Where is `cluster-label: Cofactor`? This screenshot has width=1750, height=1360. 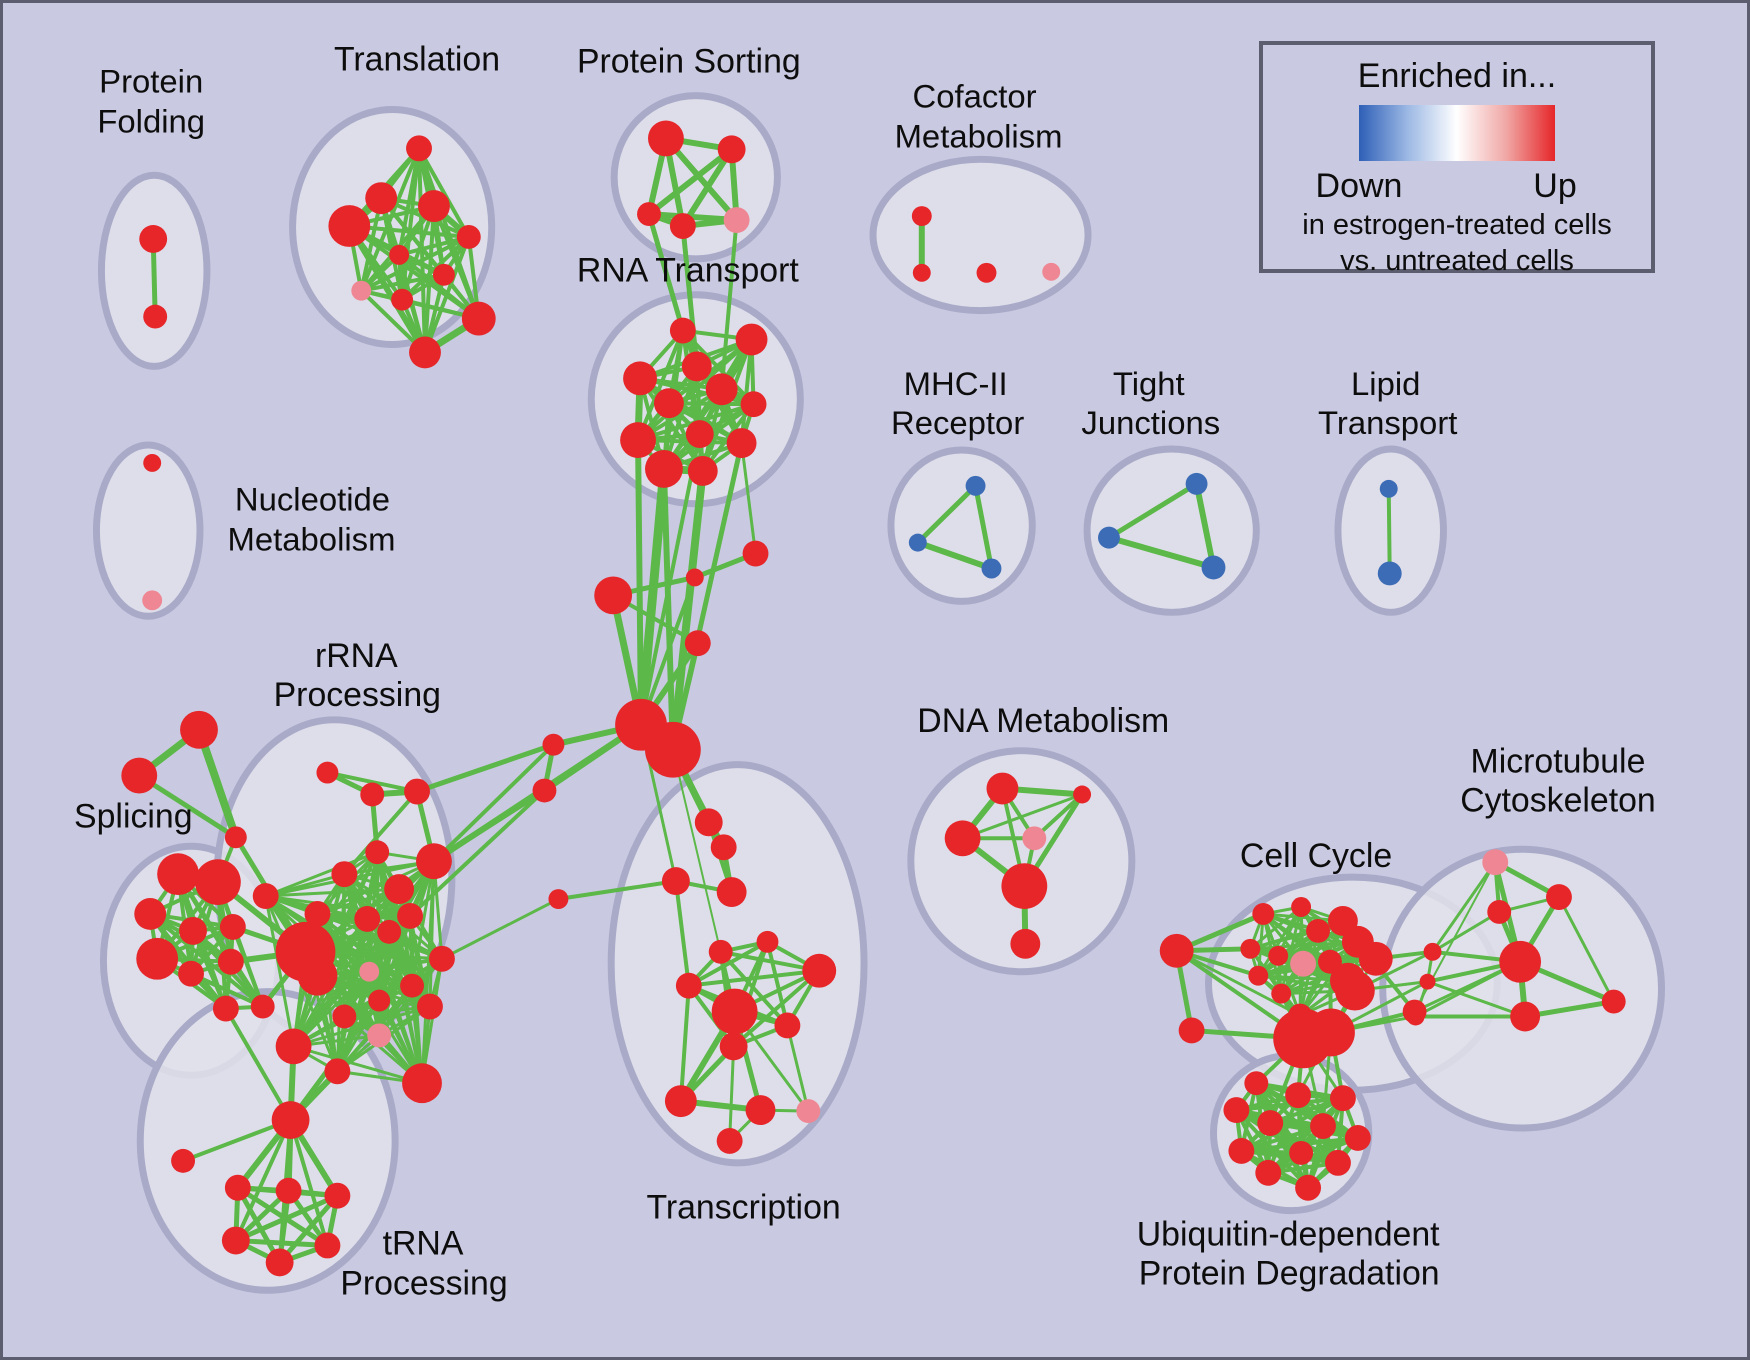 cluster-label: Cofactor is located at coordinates (974, 96).